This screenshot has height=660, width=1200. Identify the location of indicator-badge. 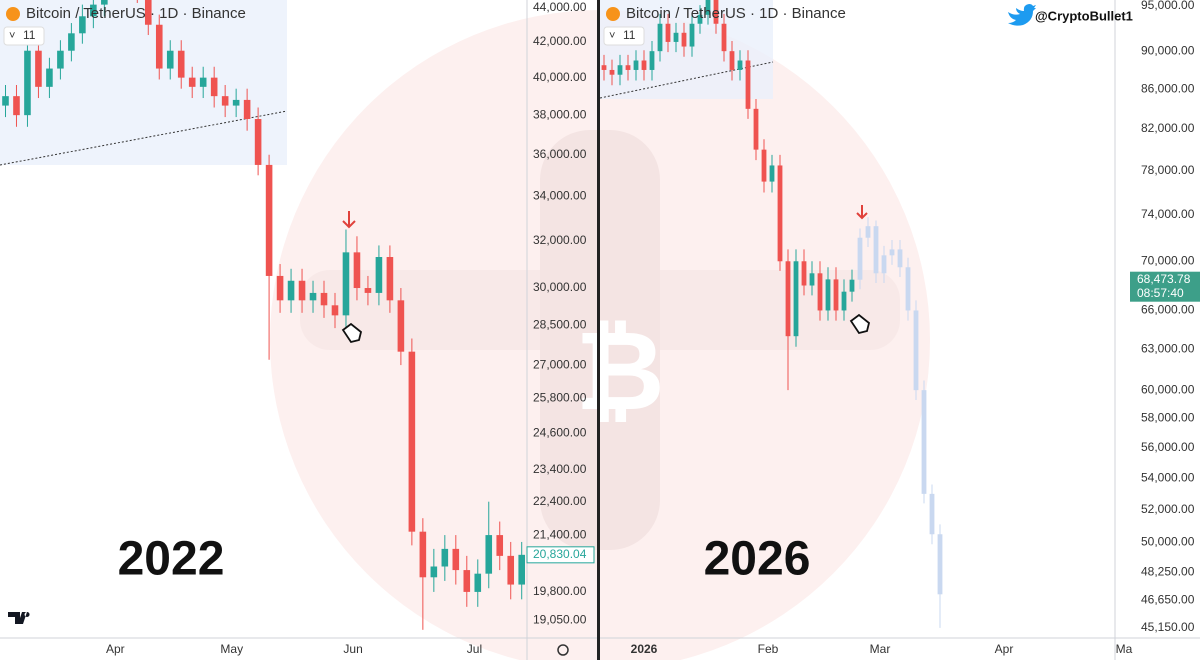
(624, 36).